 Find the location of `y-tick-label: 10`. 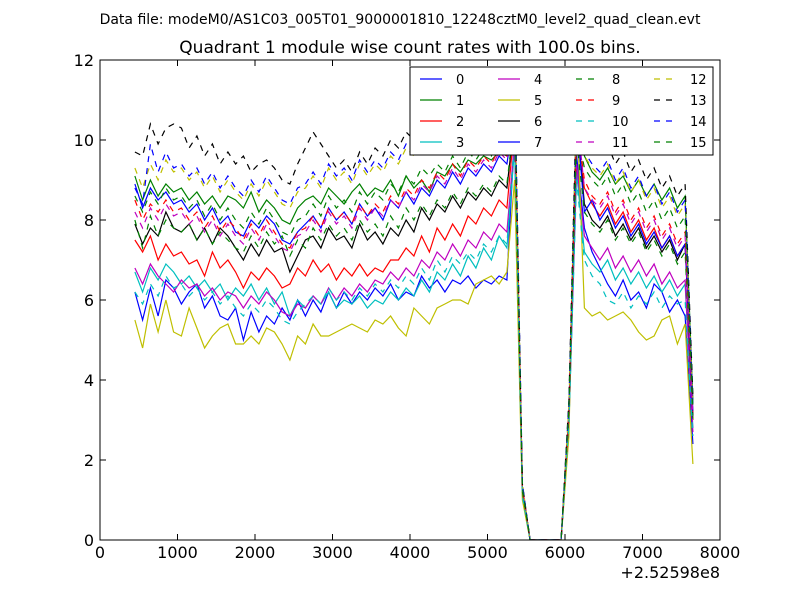

y-tick-label: 10 is located at coordinates (84, 140).